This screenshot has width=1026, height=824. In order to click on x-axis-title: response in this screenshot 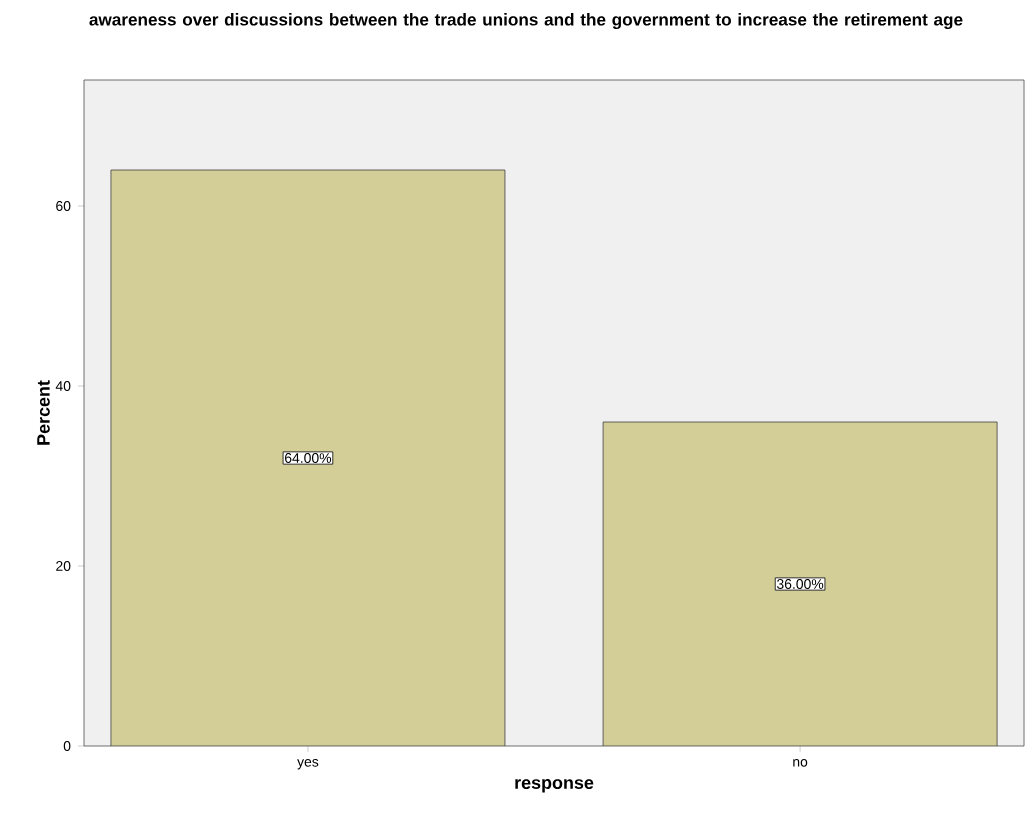, I will do `click(554, 786)`.